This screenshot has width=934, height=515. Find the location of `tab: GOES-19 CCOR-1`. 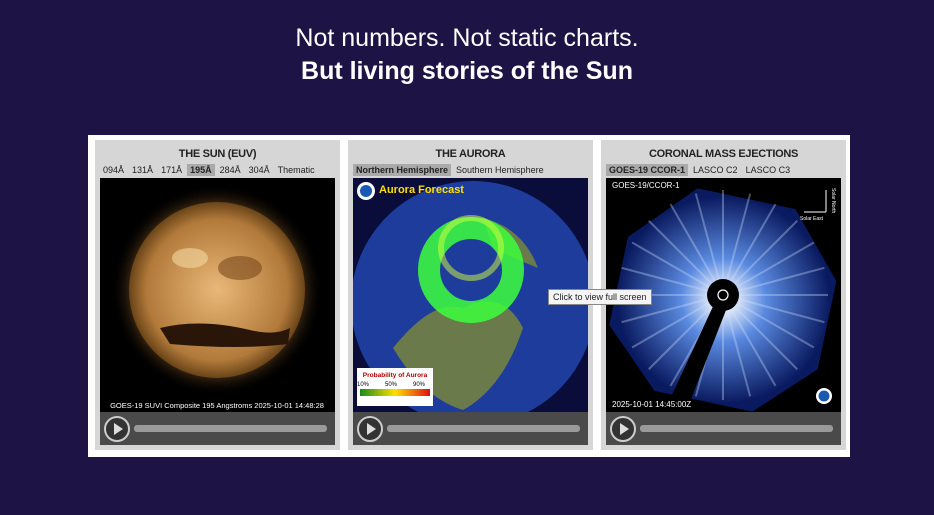

tab: GOES-19 CCOR-1 is located at coordinates (647, 170).